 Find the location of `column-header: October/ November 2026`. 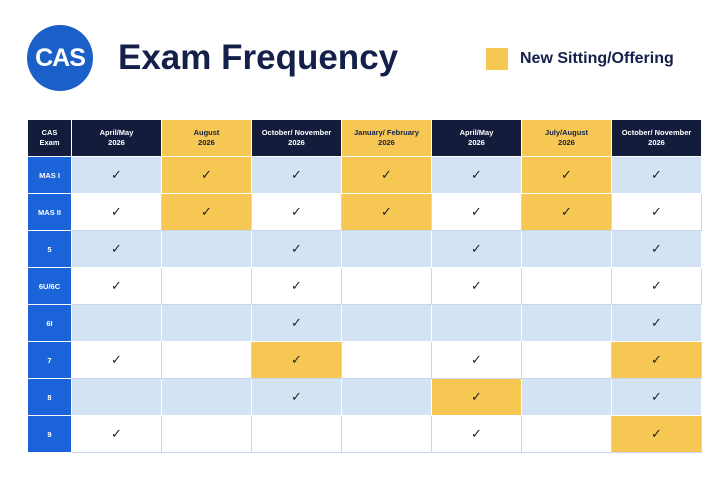

column-header: October/ November 2026 is located at coordinates (656, 138).